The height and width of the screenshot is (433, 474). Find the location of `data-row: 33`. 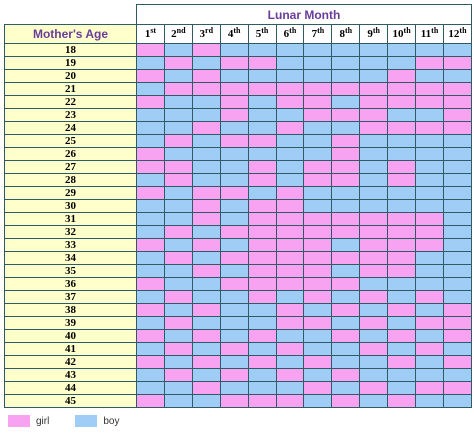

data-row: 33 is located at coordinates (238, 245).